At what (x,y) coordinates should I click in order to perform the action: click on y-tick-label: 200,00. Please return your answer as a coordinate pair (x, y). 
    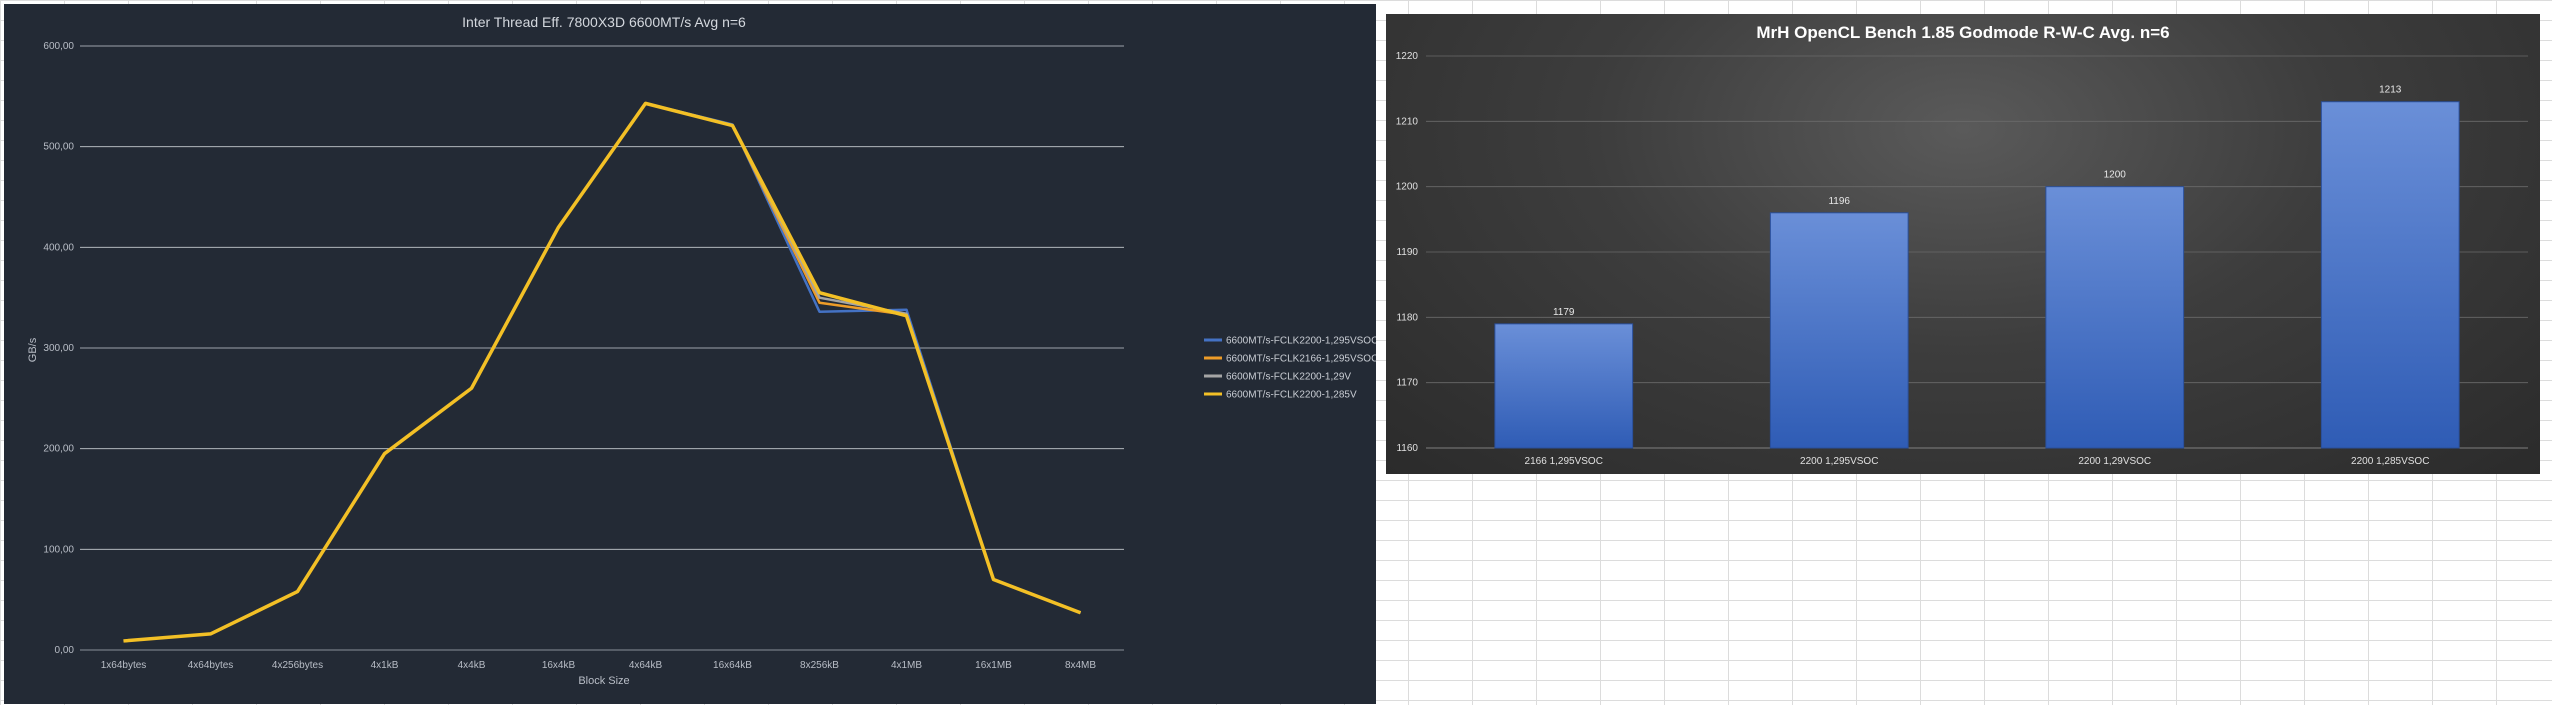
    Looking at the image, I should click on (58, 449).